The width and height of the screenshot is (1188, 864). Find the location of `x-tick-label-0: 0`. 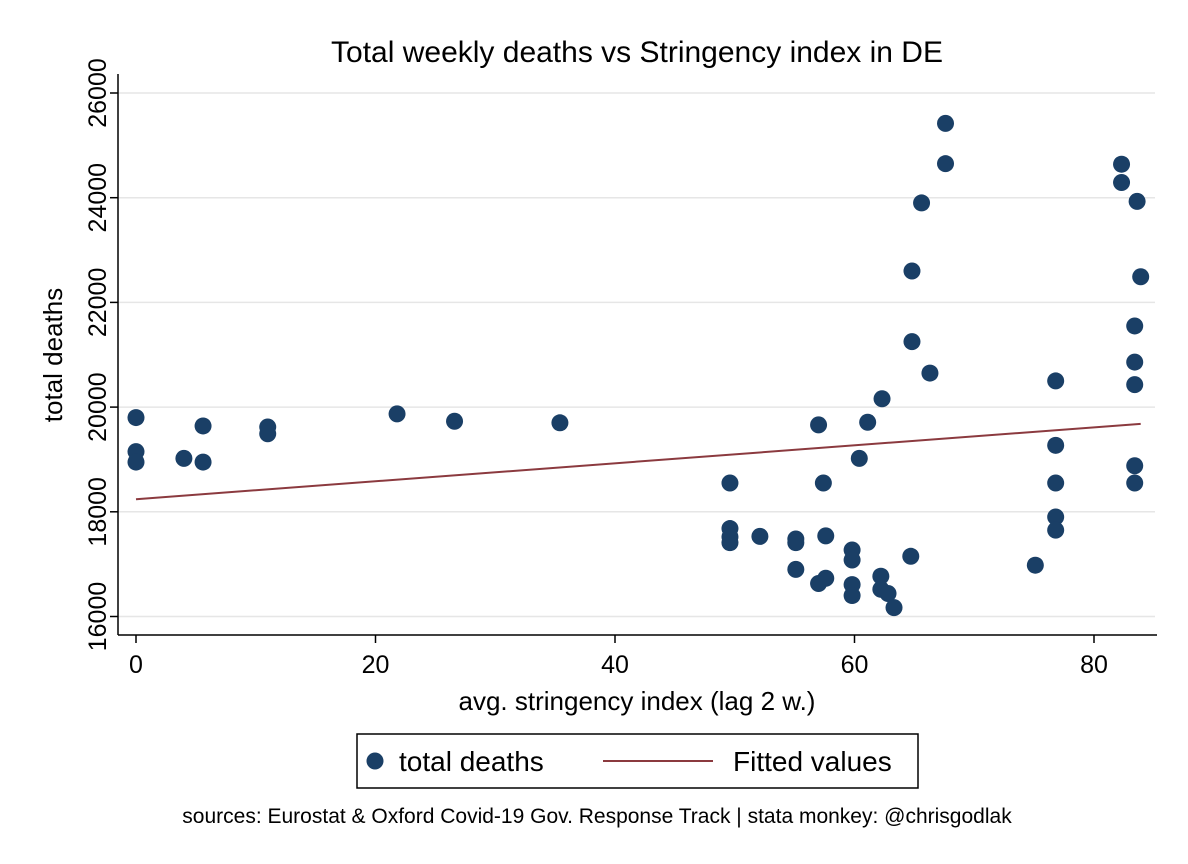

x-tick-label-0: 0 is located at coordinates (136, 665).